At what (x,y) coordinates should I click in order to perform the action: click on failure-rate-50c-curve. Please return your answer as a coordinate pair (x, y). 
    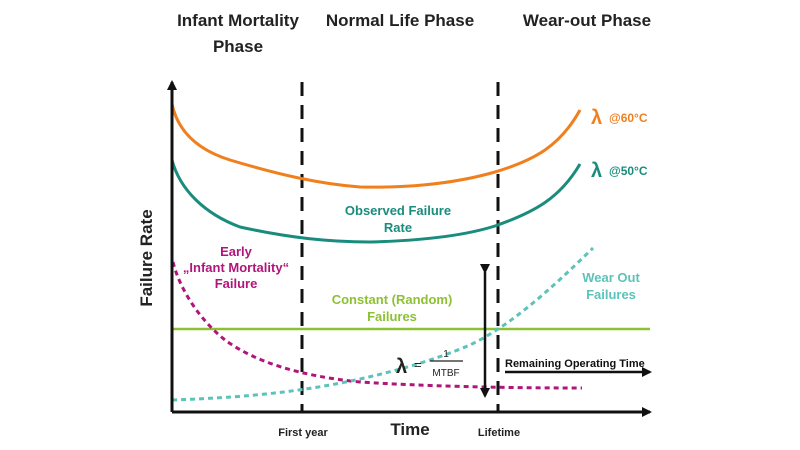
    Looking at the image, I should click on (376, 201).